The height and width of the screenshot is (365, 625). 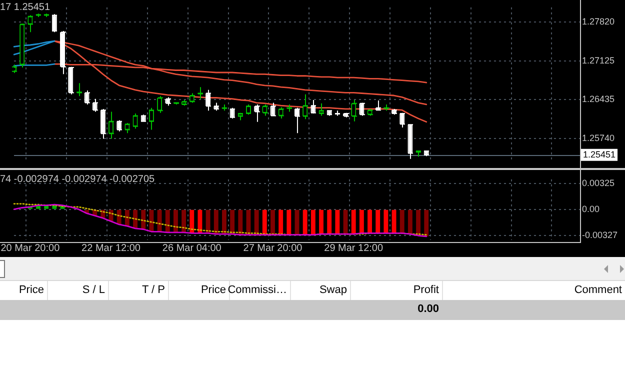 I want to click on y-tick-label: 0.00325, so click(x=598, y=183).